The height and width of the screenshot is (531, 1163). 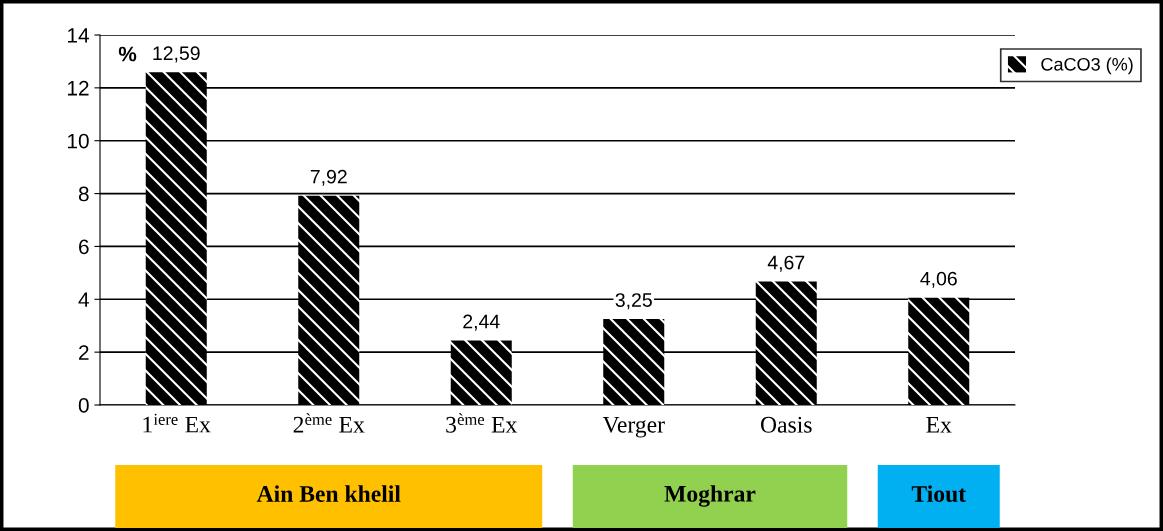 I want to click on y-tick-label: 12, so click(x=78, y=88).